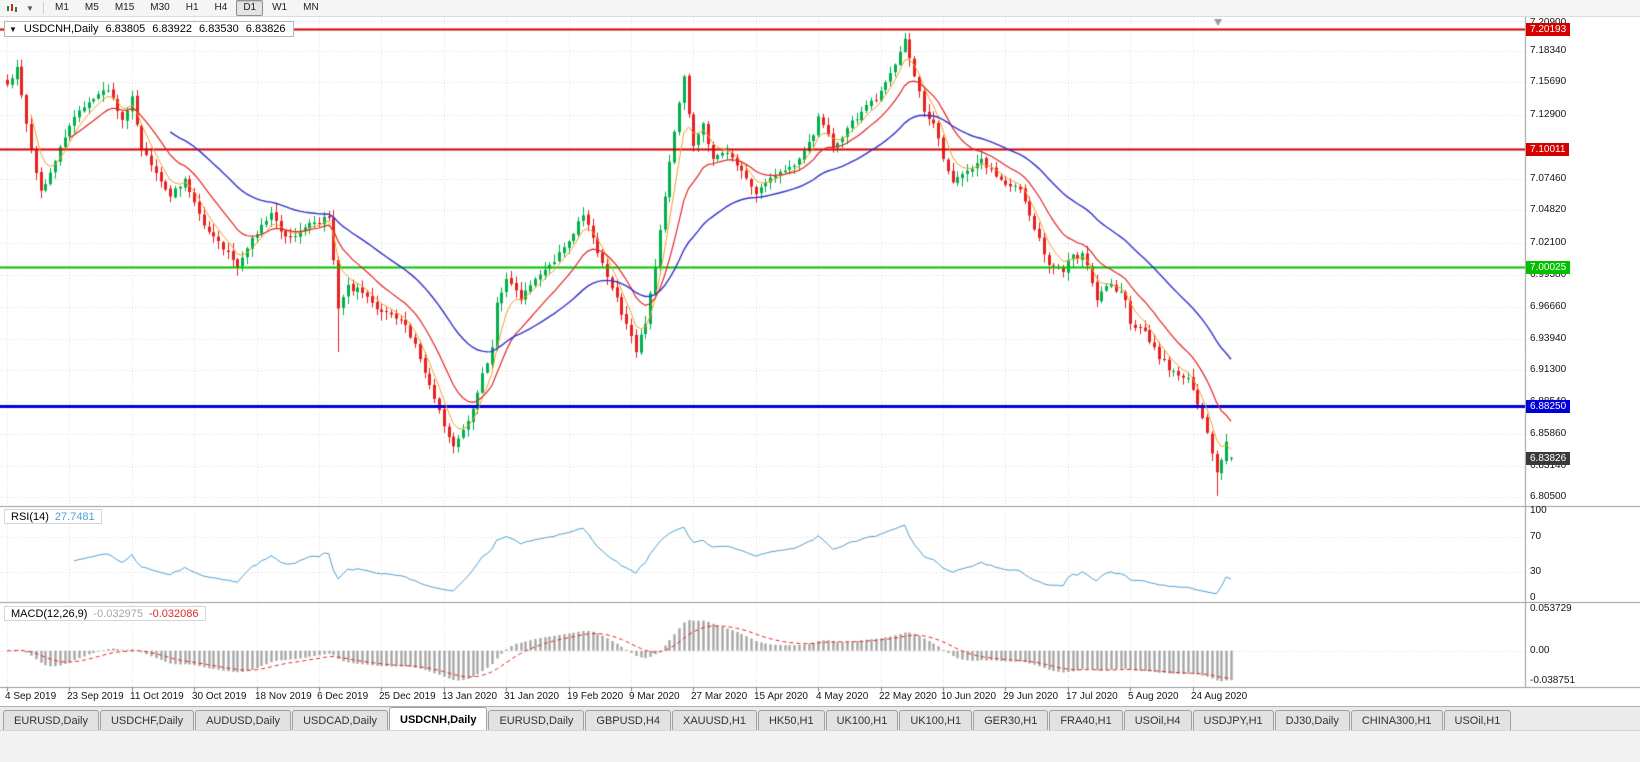 The image size is (1640, 762). Describe the element at coordinates (1233, 720) in the screenshot. I see `chart-tab-usdjpy-h1: USDJPY,H1` at that location.